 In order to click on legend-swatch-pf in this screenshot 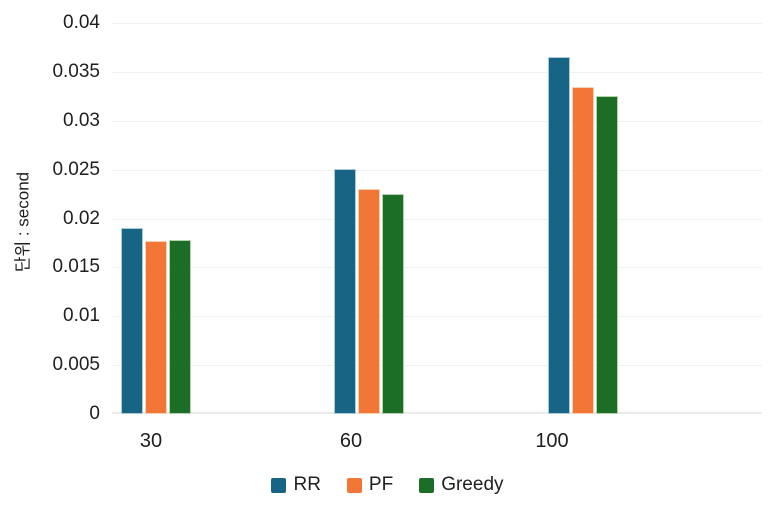, I will do `click(354, 485)`.